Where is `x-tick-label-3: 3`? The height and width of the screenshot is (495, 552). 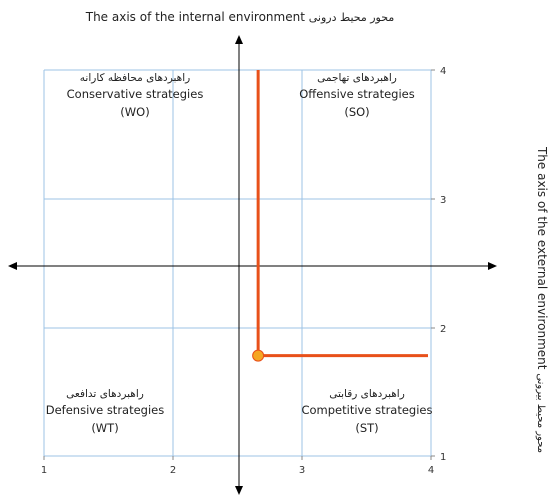
x-tick-label-3: 3 is located at coordinates (302, 470).